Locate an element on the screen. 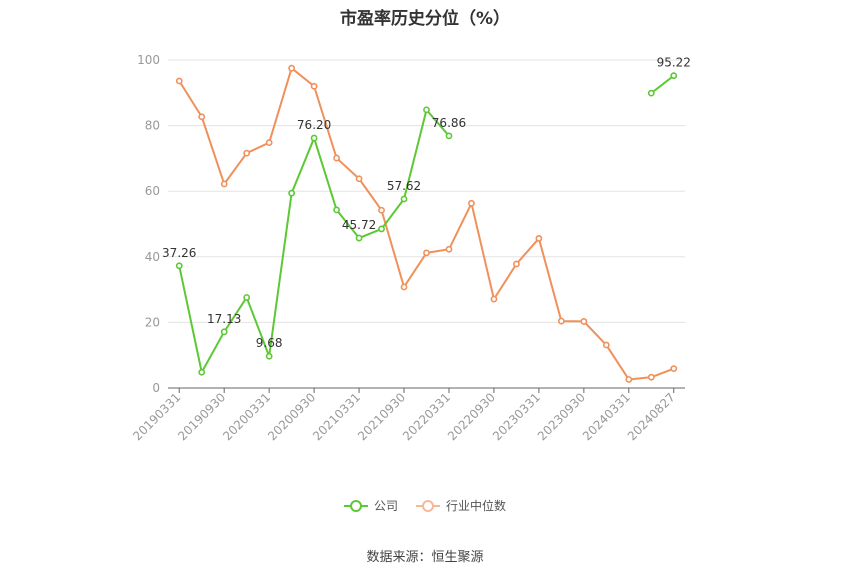 The height and width of the screenshot is (575, 850). data-label: 76.86 is located at coordinates (449, 123).